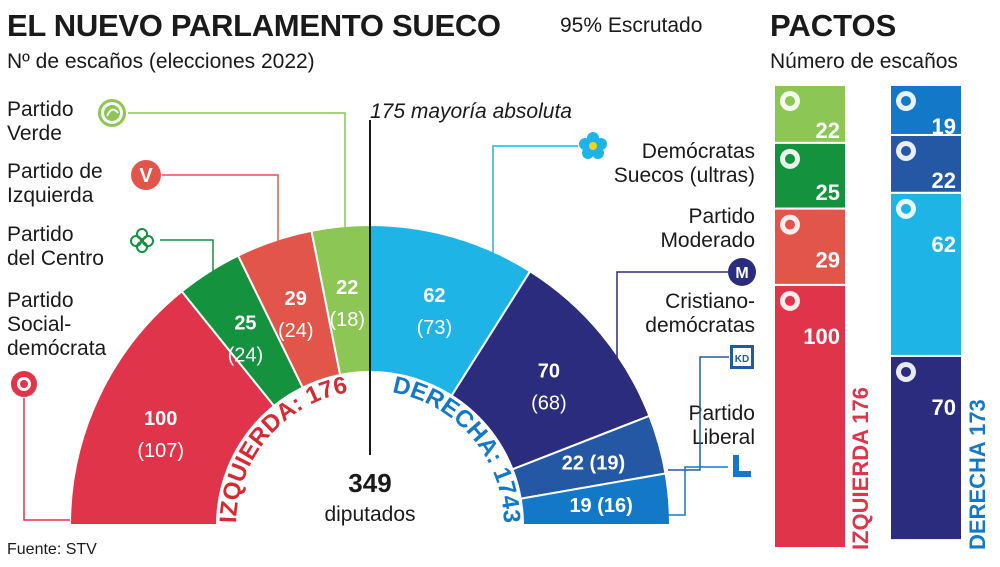  I want to click on leader-verde, so click(237, 172).